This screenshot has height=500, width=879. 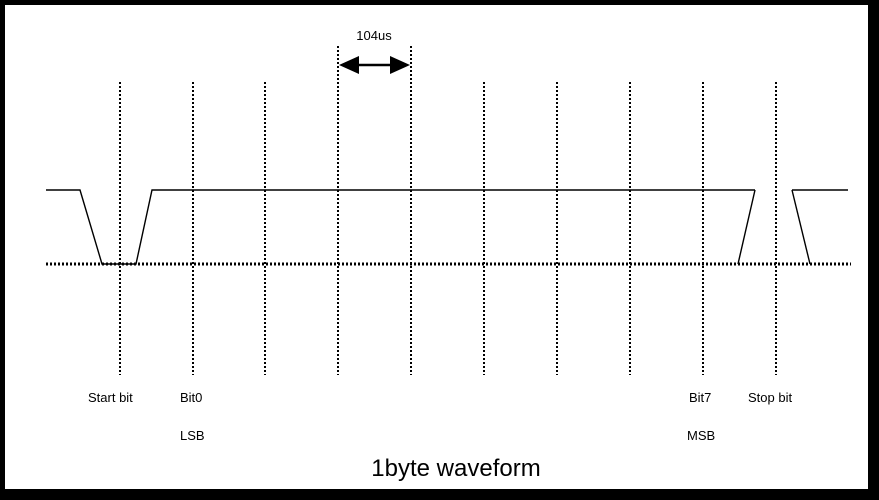 What do you see at coordinates (192, 435) in the screenshot?
I see `lsb-label: LSB` at bounding box center [192, 435].